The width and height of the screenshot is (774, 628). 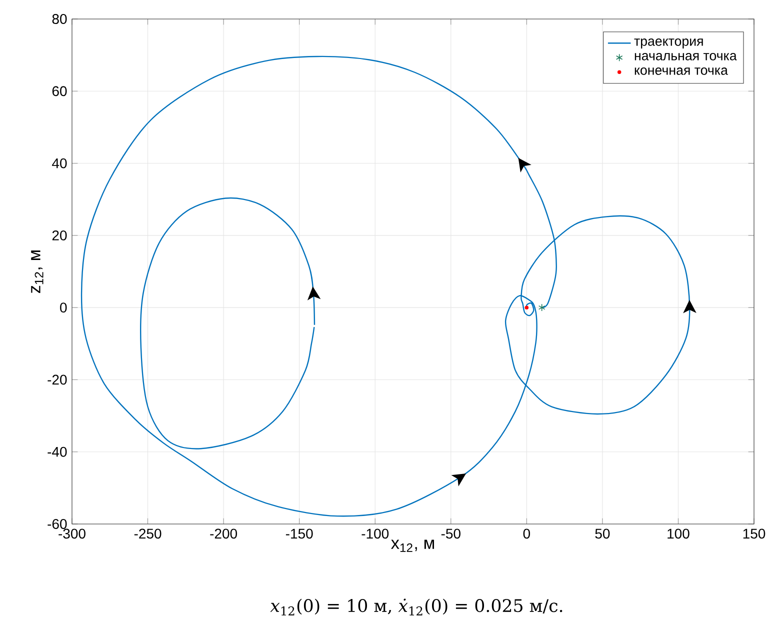 What do you see at coordinates (59, 91) in the screenshot?
I see `y-tick-label: 60` at bounding box center [59, 91].